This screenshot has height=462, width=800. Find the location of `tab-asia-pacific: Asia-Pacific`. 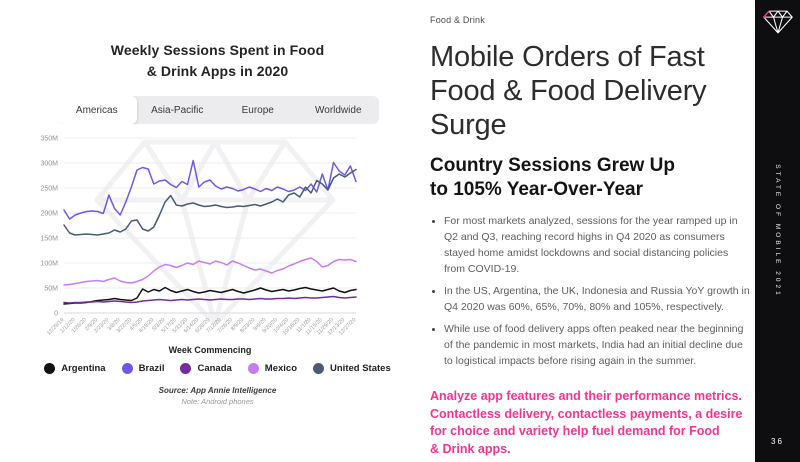

tab-asia-pacific: Asia-Pacific is located at coordinates (177, 110).